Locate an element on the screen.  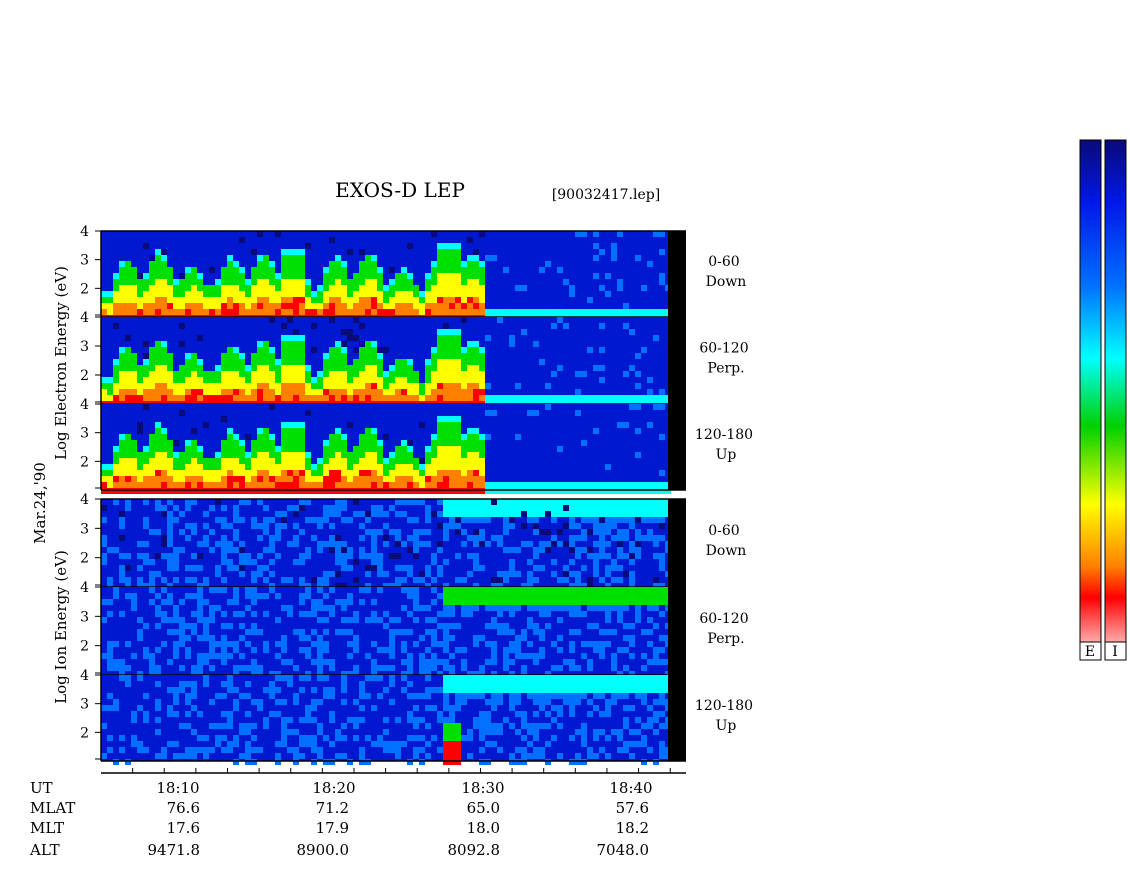
y-tick-label: 3 is located at coordinates (84, 617).